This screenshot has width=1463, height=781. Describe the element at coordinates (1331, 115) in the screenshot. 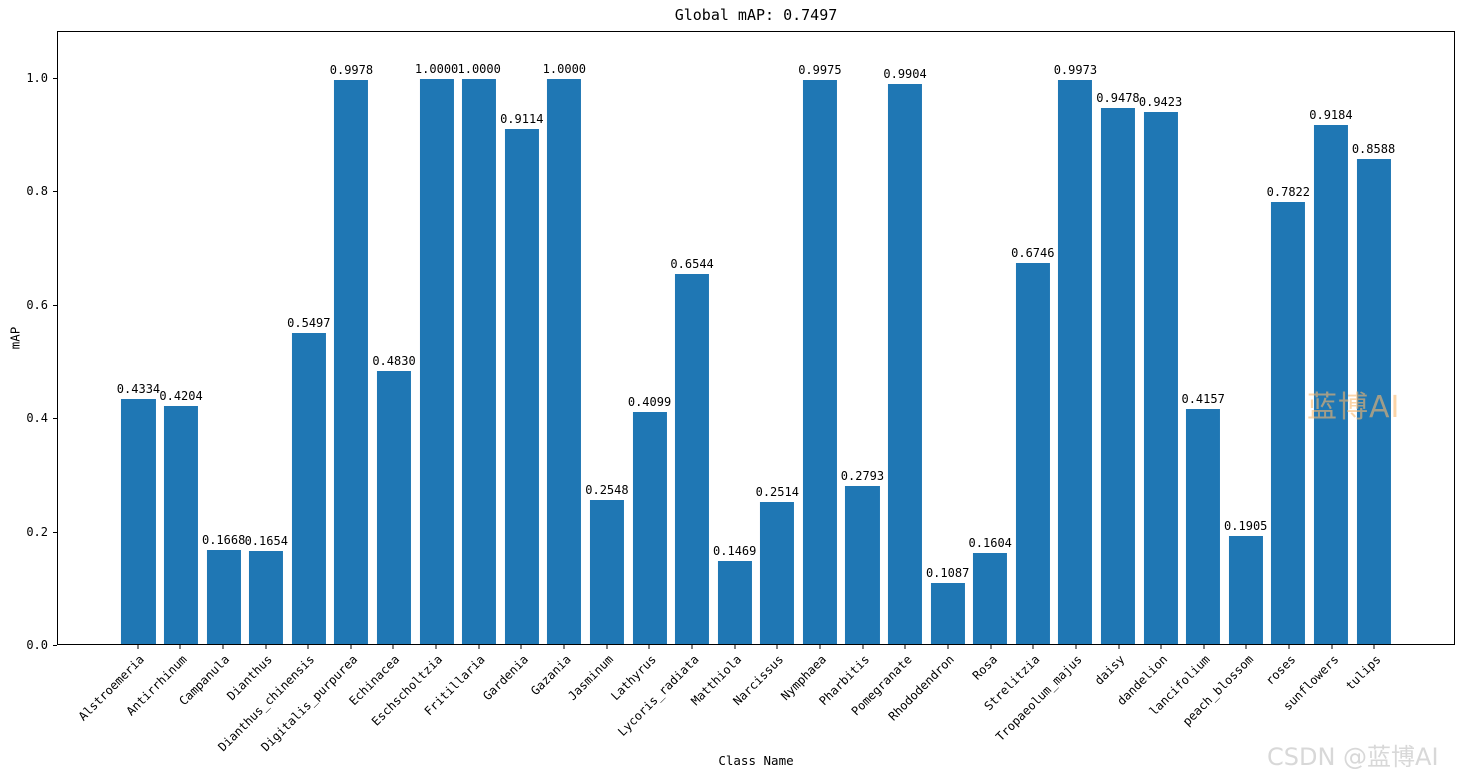

I see `bar-value-label: 0.9184` at that location.